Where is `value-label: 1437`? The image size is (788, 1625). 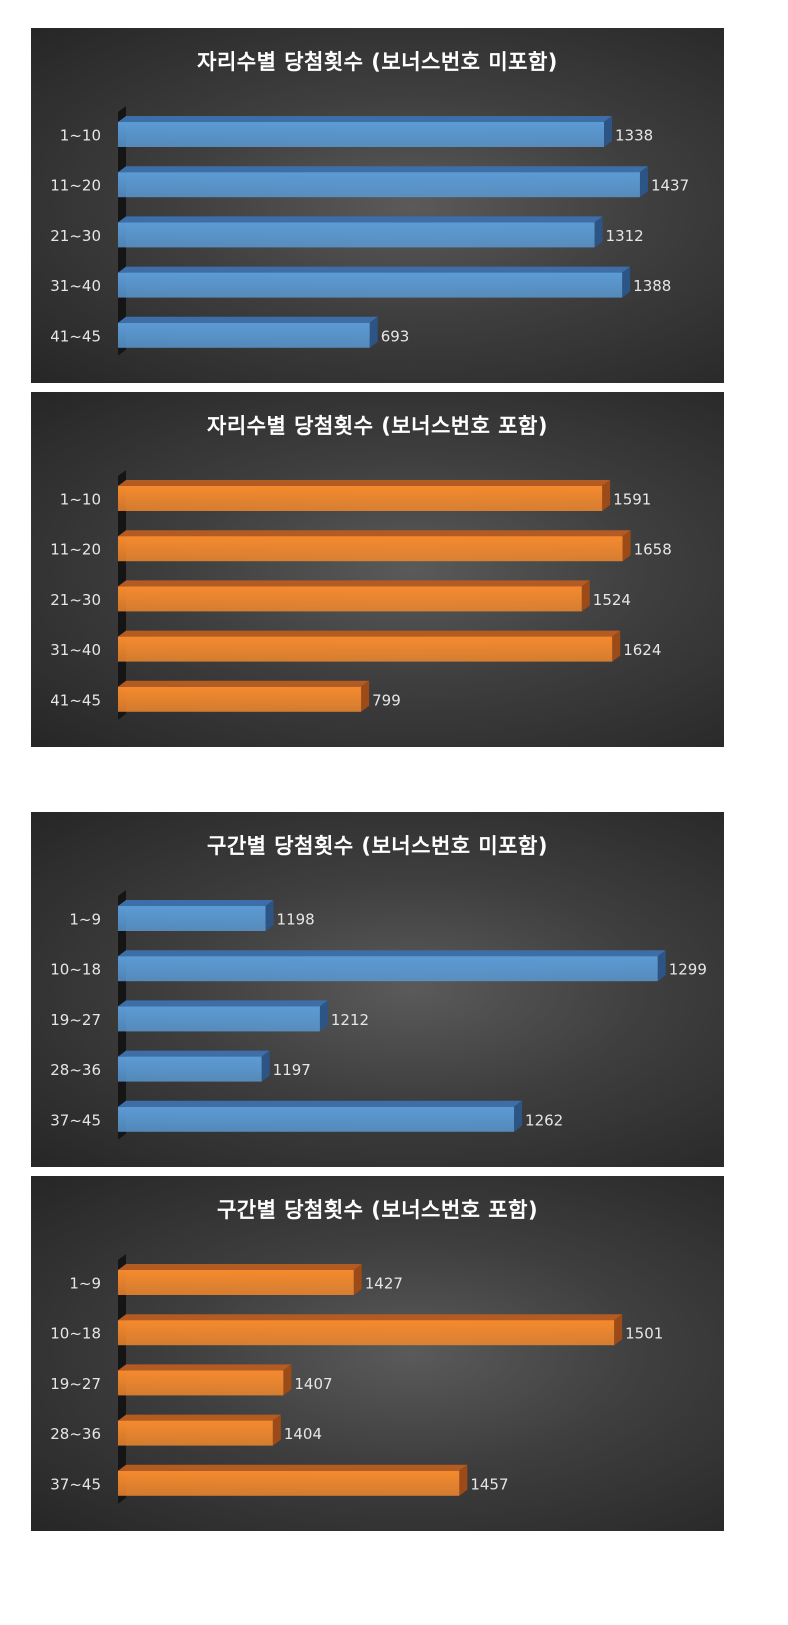 value-label: 1437 is located at coordinates (670, 186).